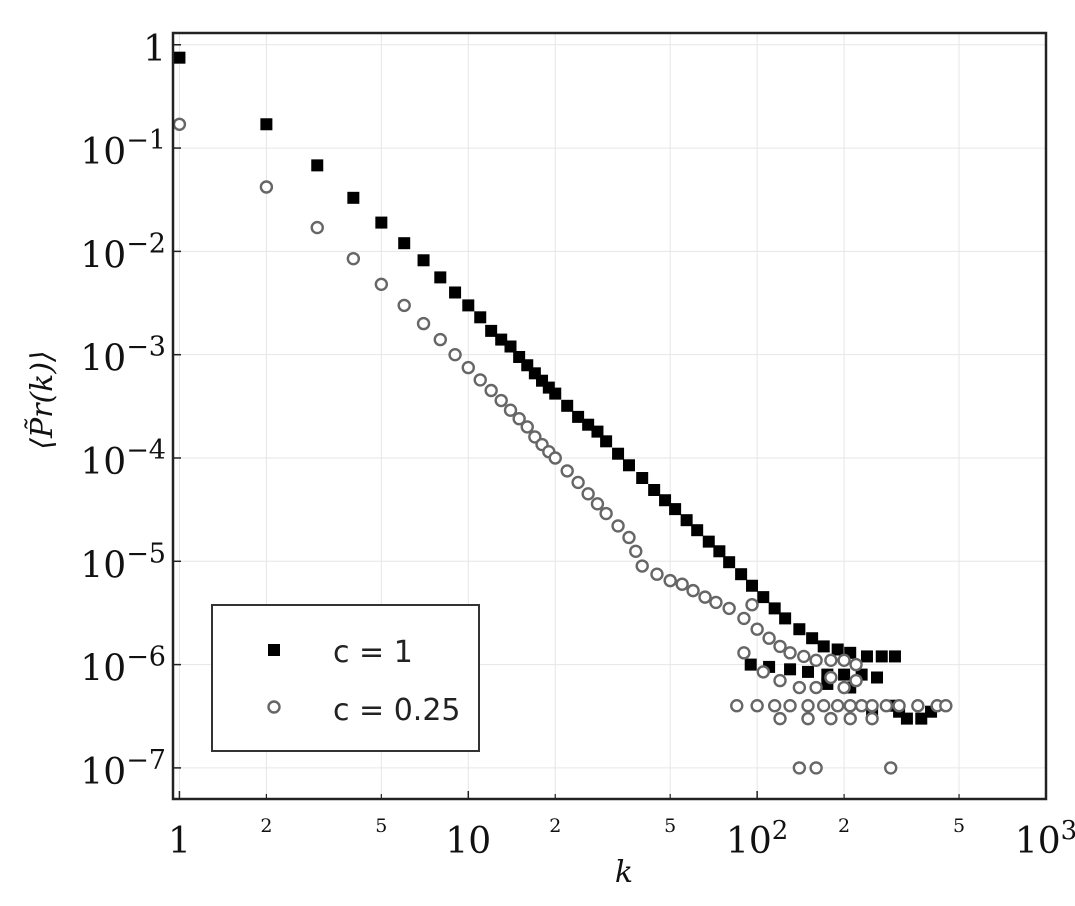 The image size is (1075, 906). I want to click on x-tick-label: 1, so click(179, 841).